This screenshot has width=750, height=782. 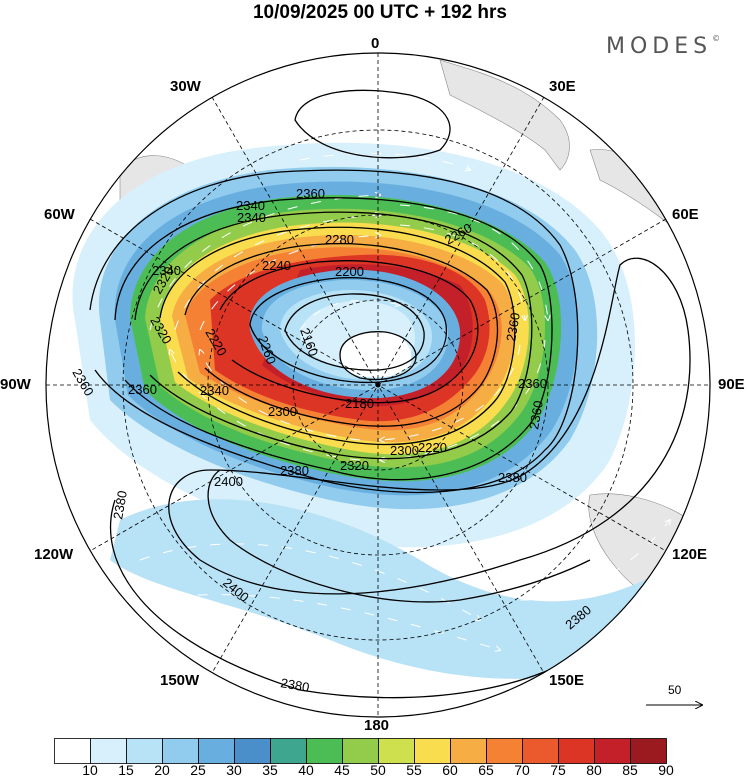 I want to click on contour-label: 2180, so click(x=359, y=403).